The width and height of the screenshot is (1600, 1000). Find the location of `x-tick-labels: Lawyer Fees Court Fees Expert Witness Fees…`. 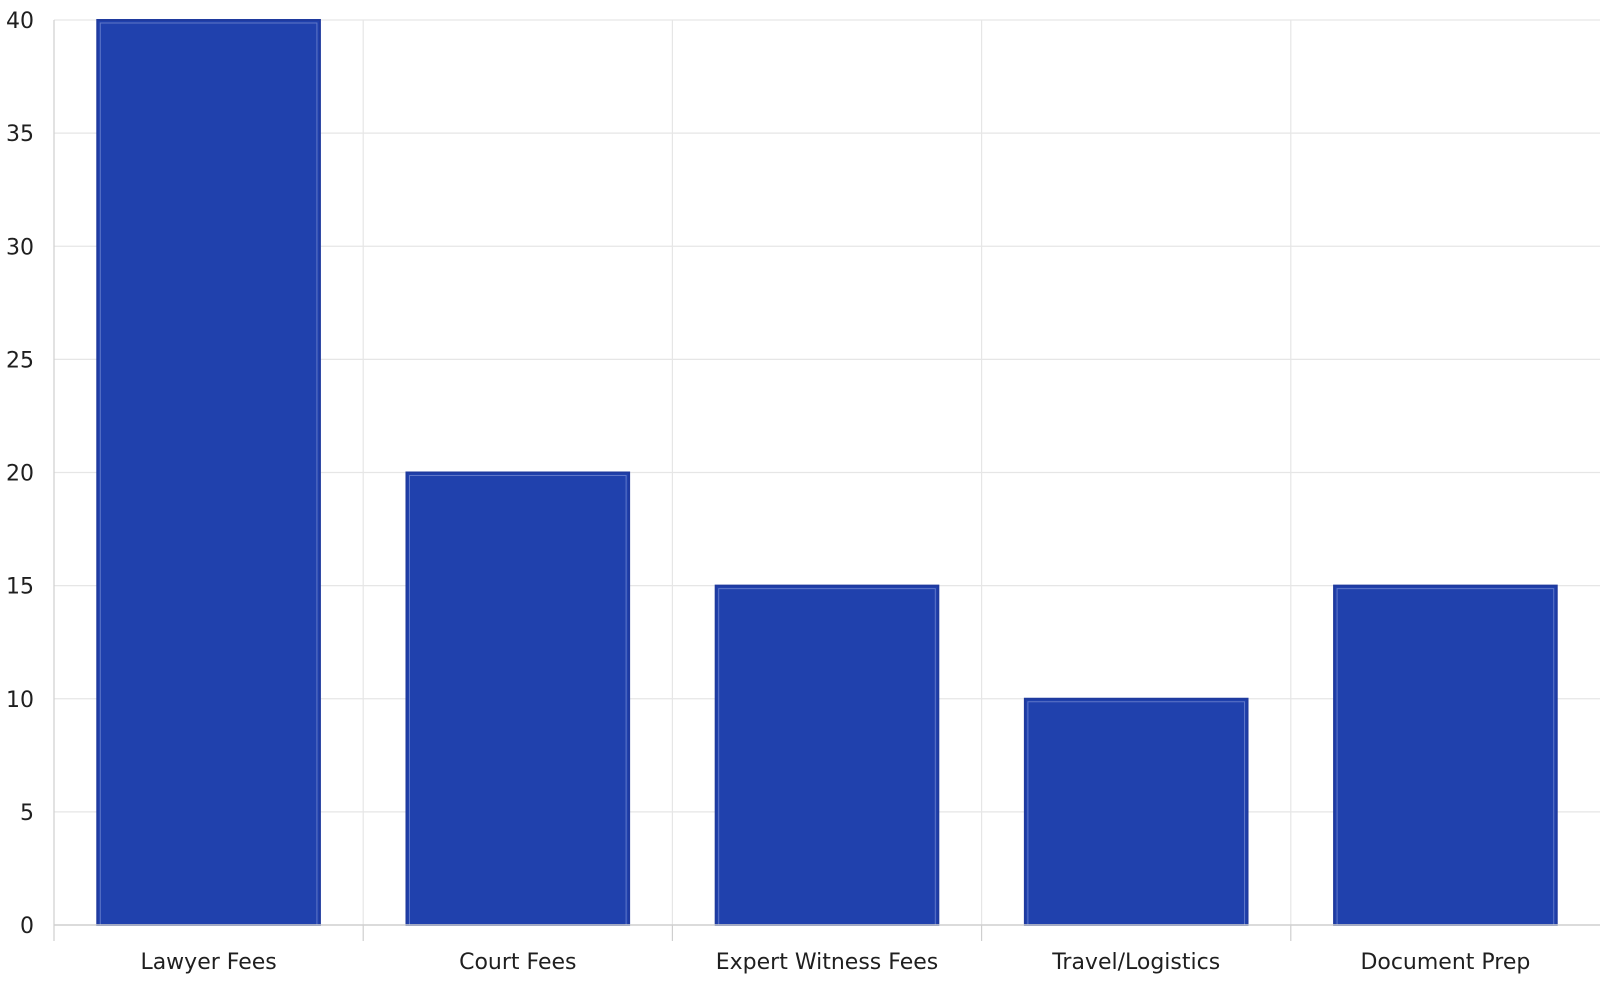

x-tick-labels: Lawyer Fees Court Fees Expert Witness Fees… is located at coordinates (835, 962).